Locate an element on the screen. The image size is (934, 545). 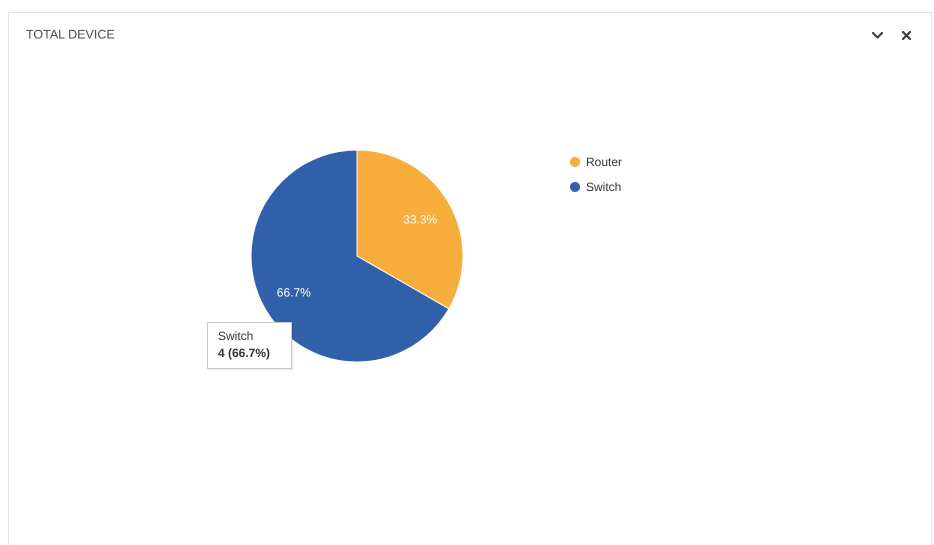
text: TOTAL DEVICE is located at coordinates (70, 35).